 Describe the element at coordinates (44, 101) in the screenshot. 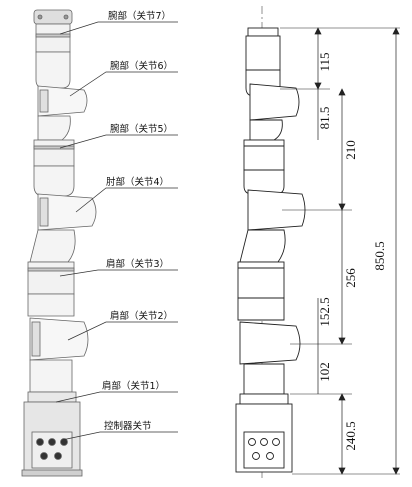

I see `joint6-cap` at that location.